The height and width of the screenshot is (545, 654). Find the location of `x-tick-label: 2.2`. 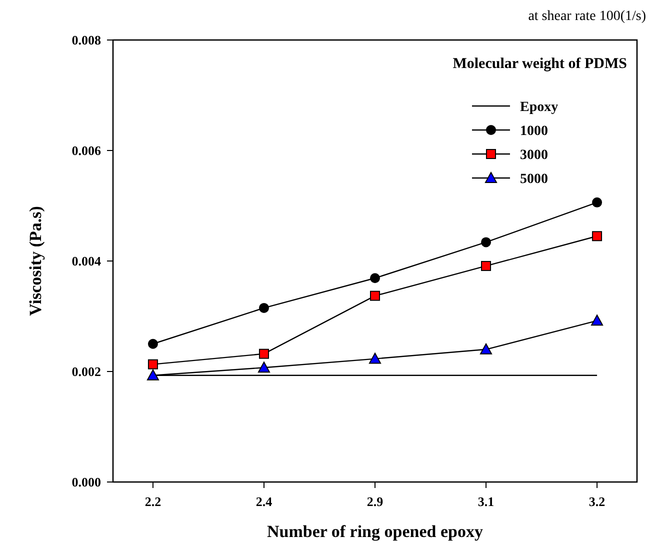

x-tick-label: 2.2 is located at coordinates (153, 501).